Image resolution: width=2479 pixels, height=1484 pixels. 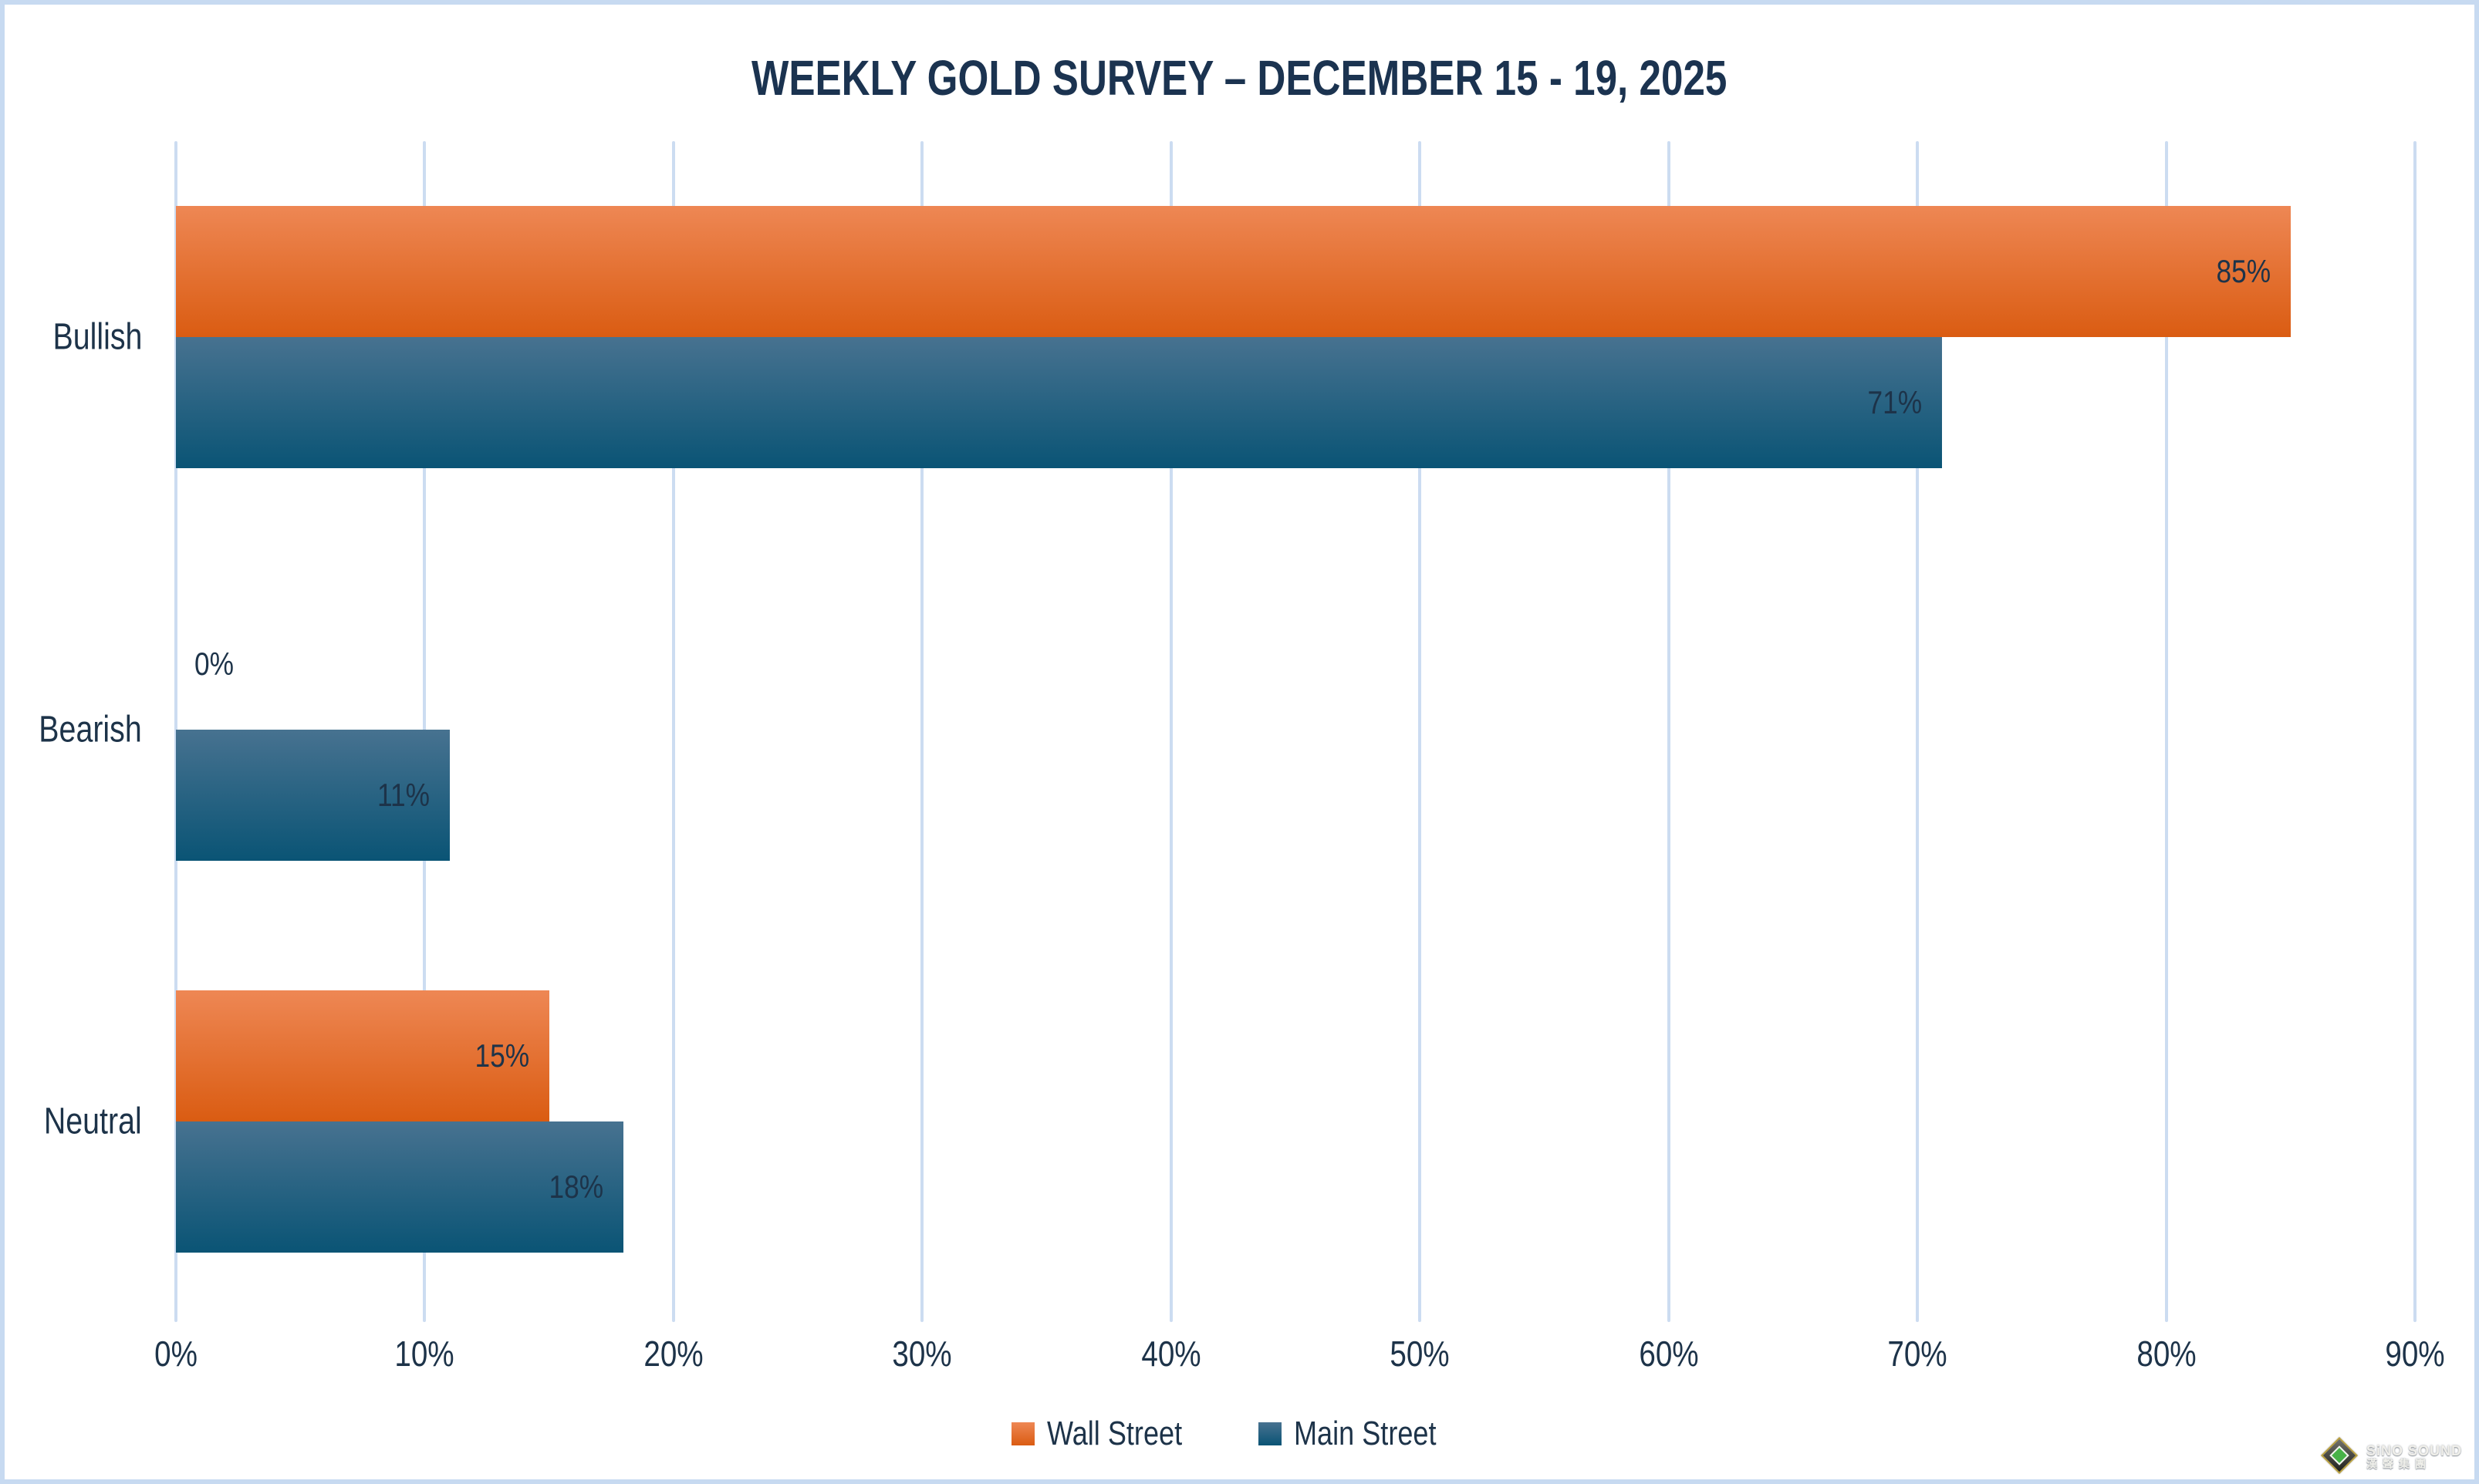 I want to click on category-label-bearish: Bearish, so click(x=90, y=729).